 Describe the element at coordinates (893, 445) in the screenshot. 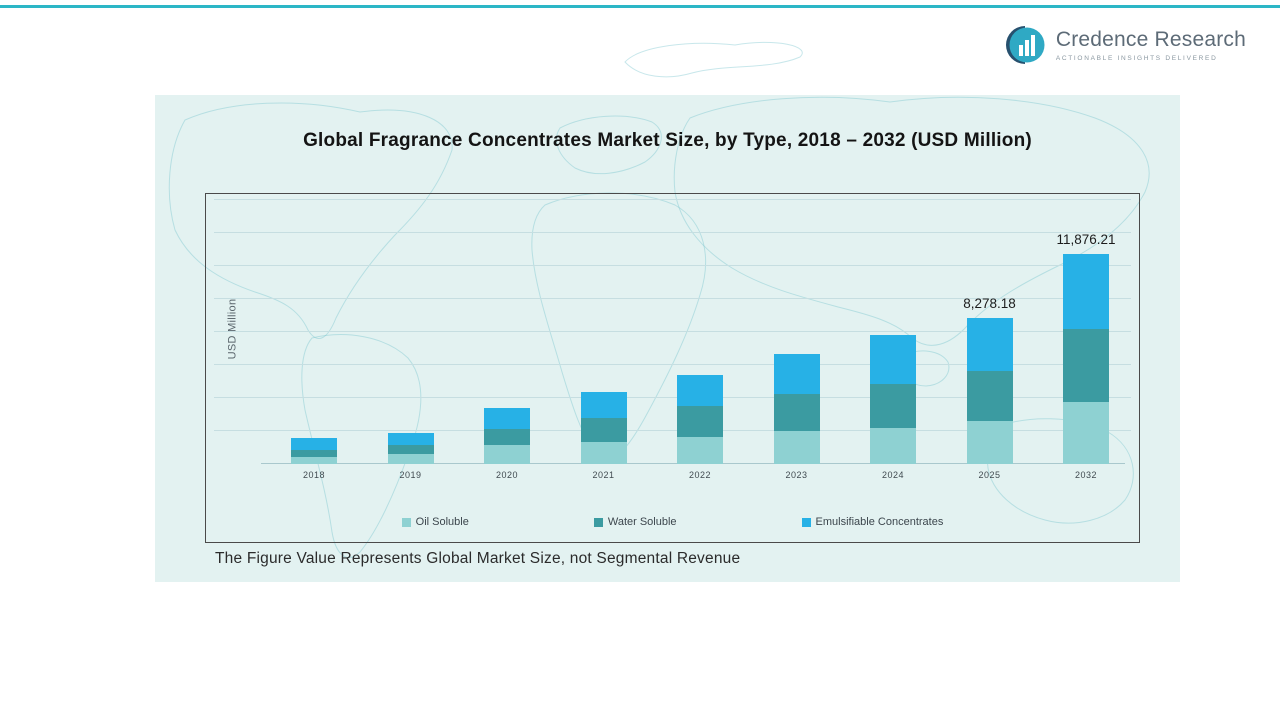

I see `segment-oil-soluble-2024` at that location.